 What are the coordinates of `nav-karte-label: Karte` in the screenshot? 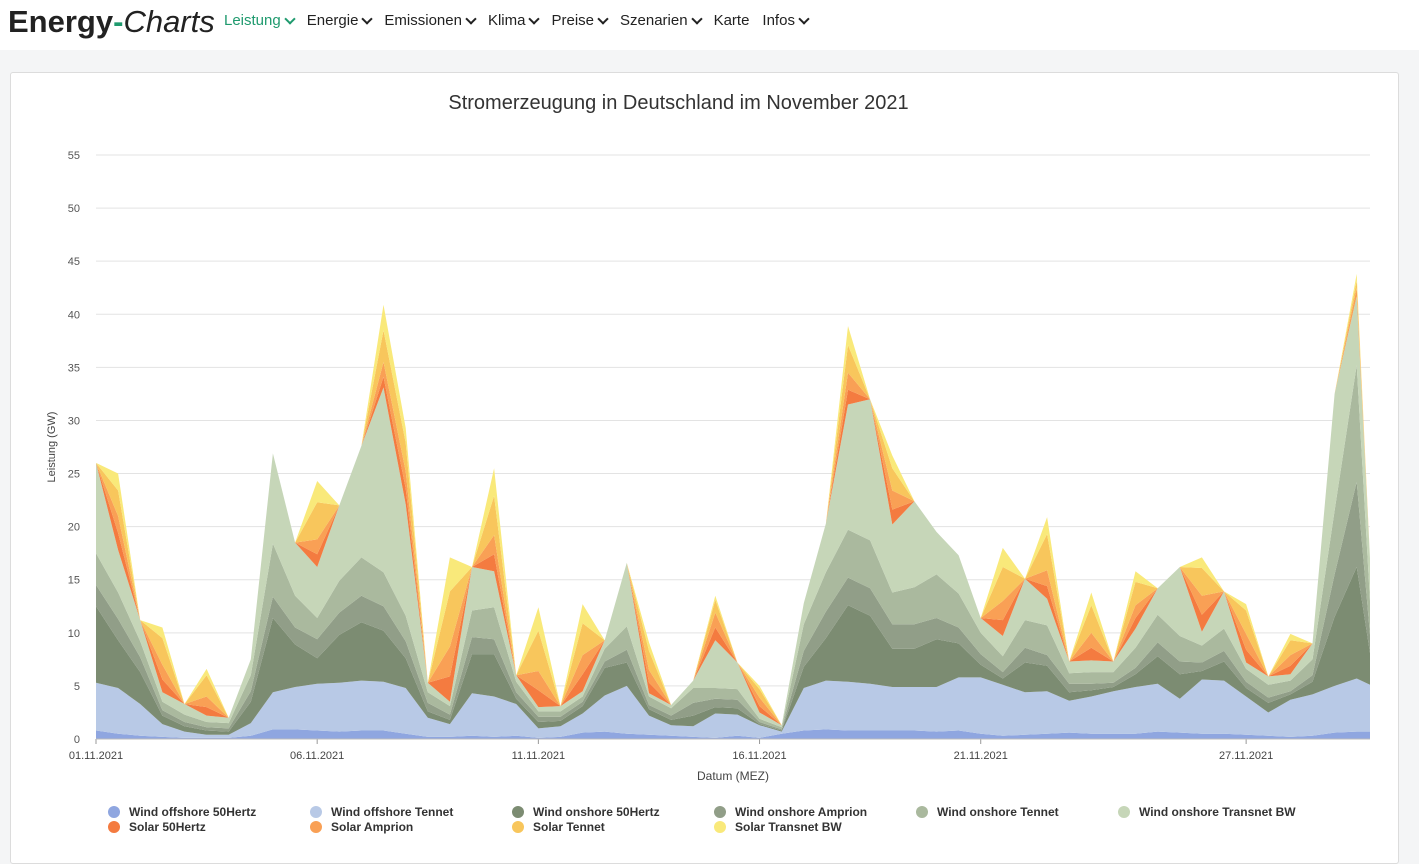 It's located at (731, 20).